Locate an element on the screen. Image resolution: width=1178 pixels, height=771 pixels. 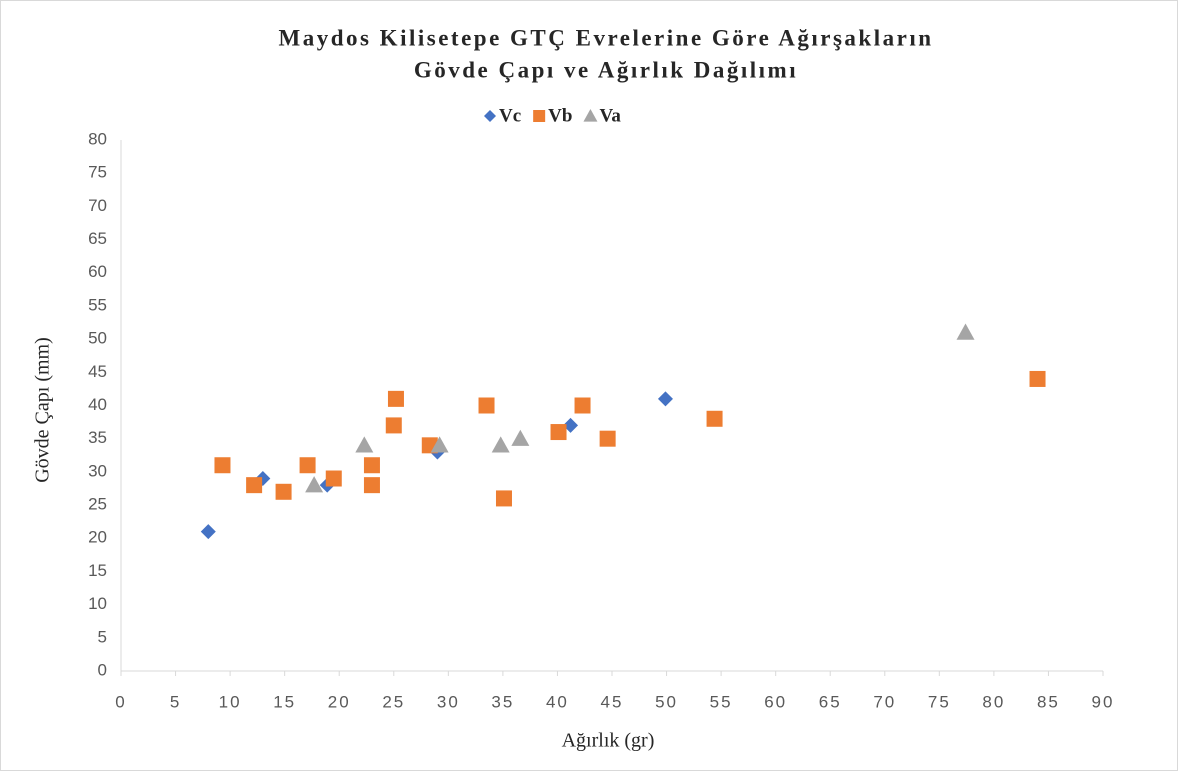
y-tick-label: 25 is located at coordinates (97, 504).